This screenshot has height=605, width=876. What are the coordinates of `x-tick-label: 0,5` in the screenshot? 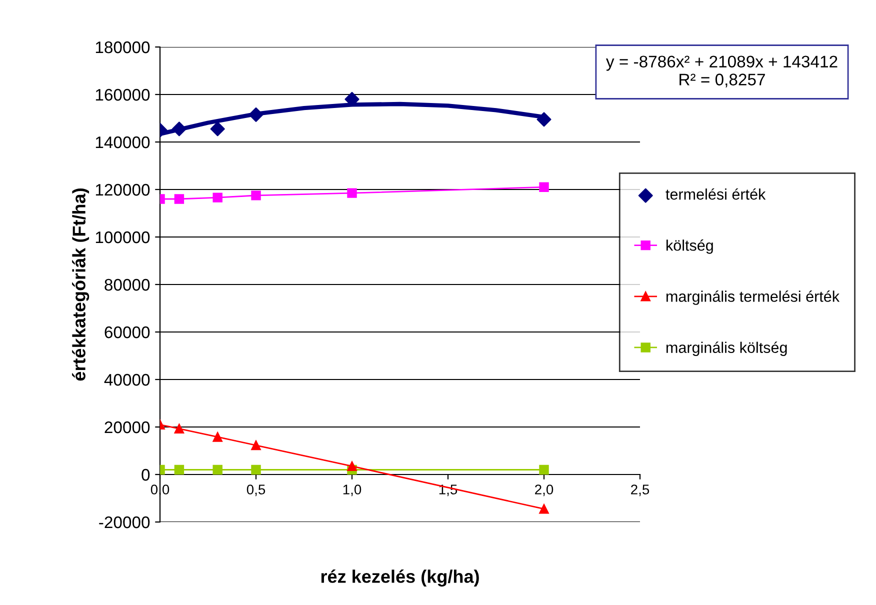 It's located at (256, 490).